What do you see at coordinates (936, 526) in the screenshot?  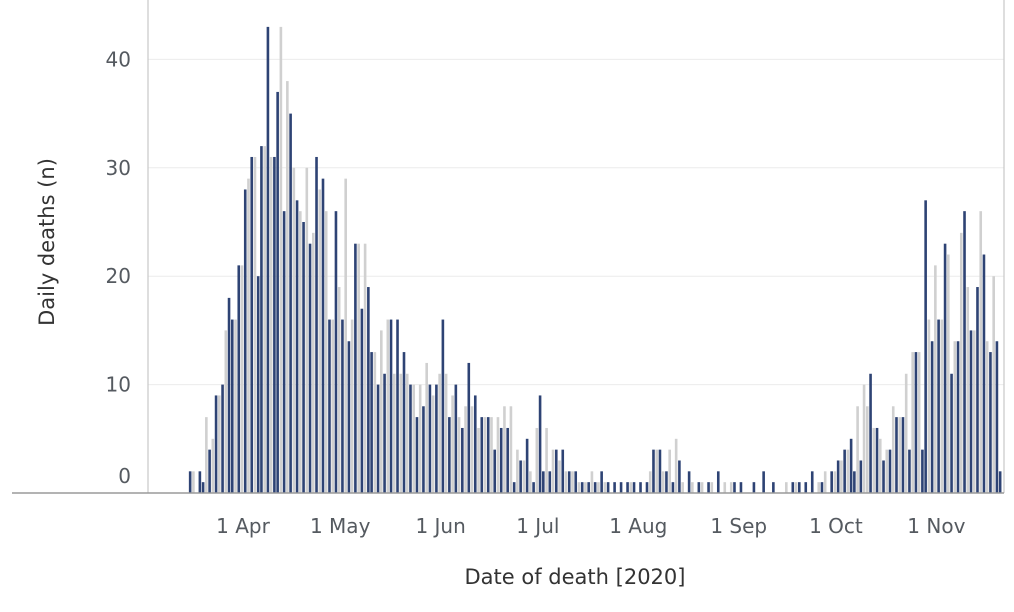 I see `x-tick-label: 1 Nov` at bounding box center [936, 526].